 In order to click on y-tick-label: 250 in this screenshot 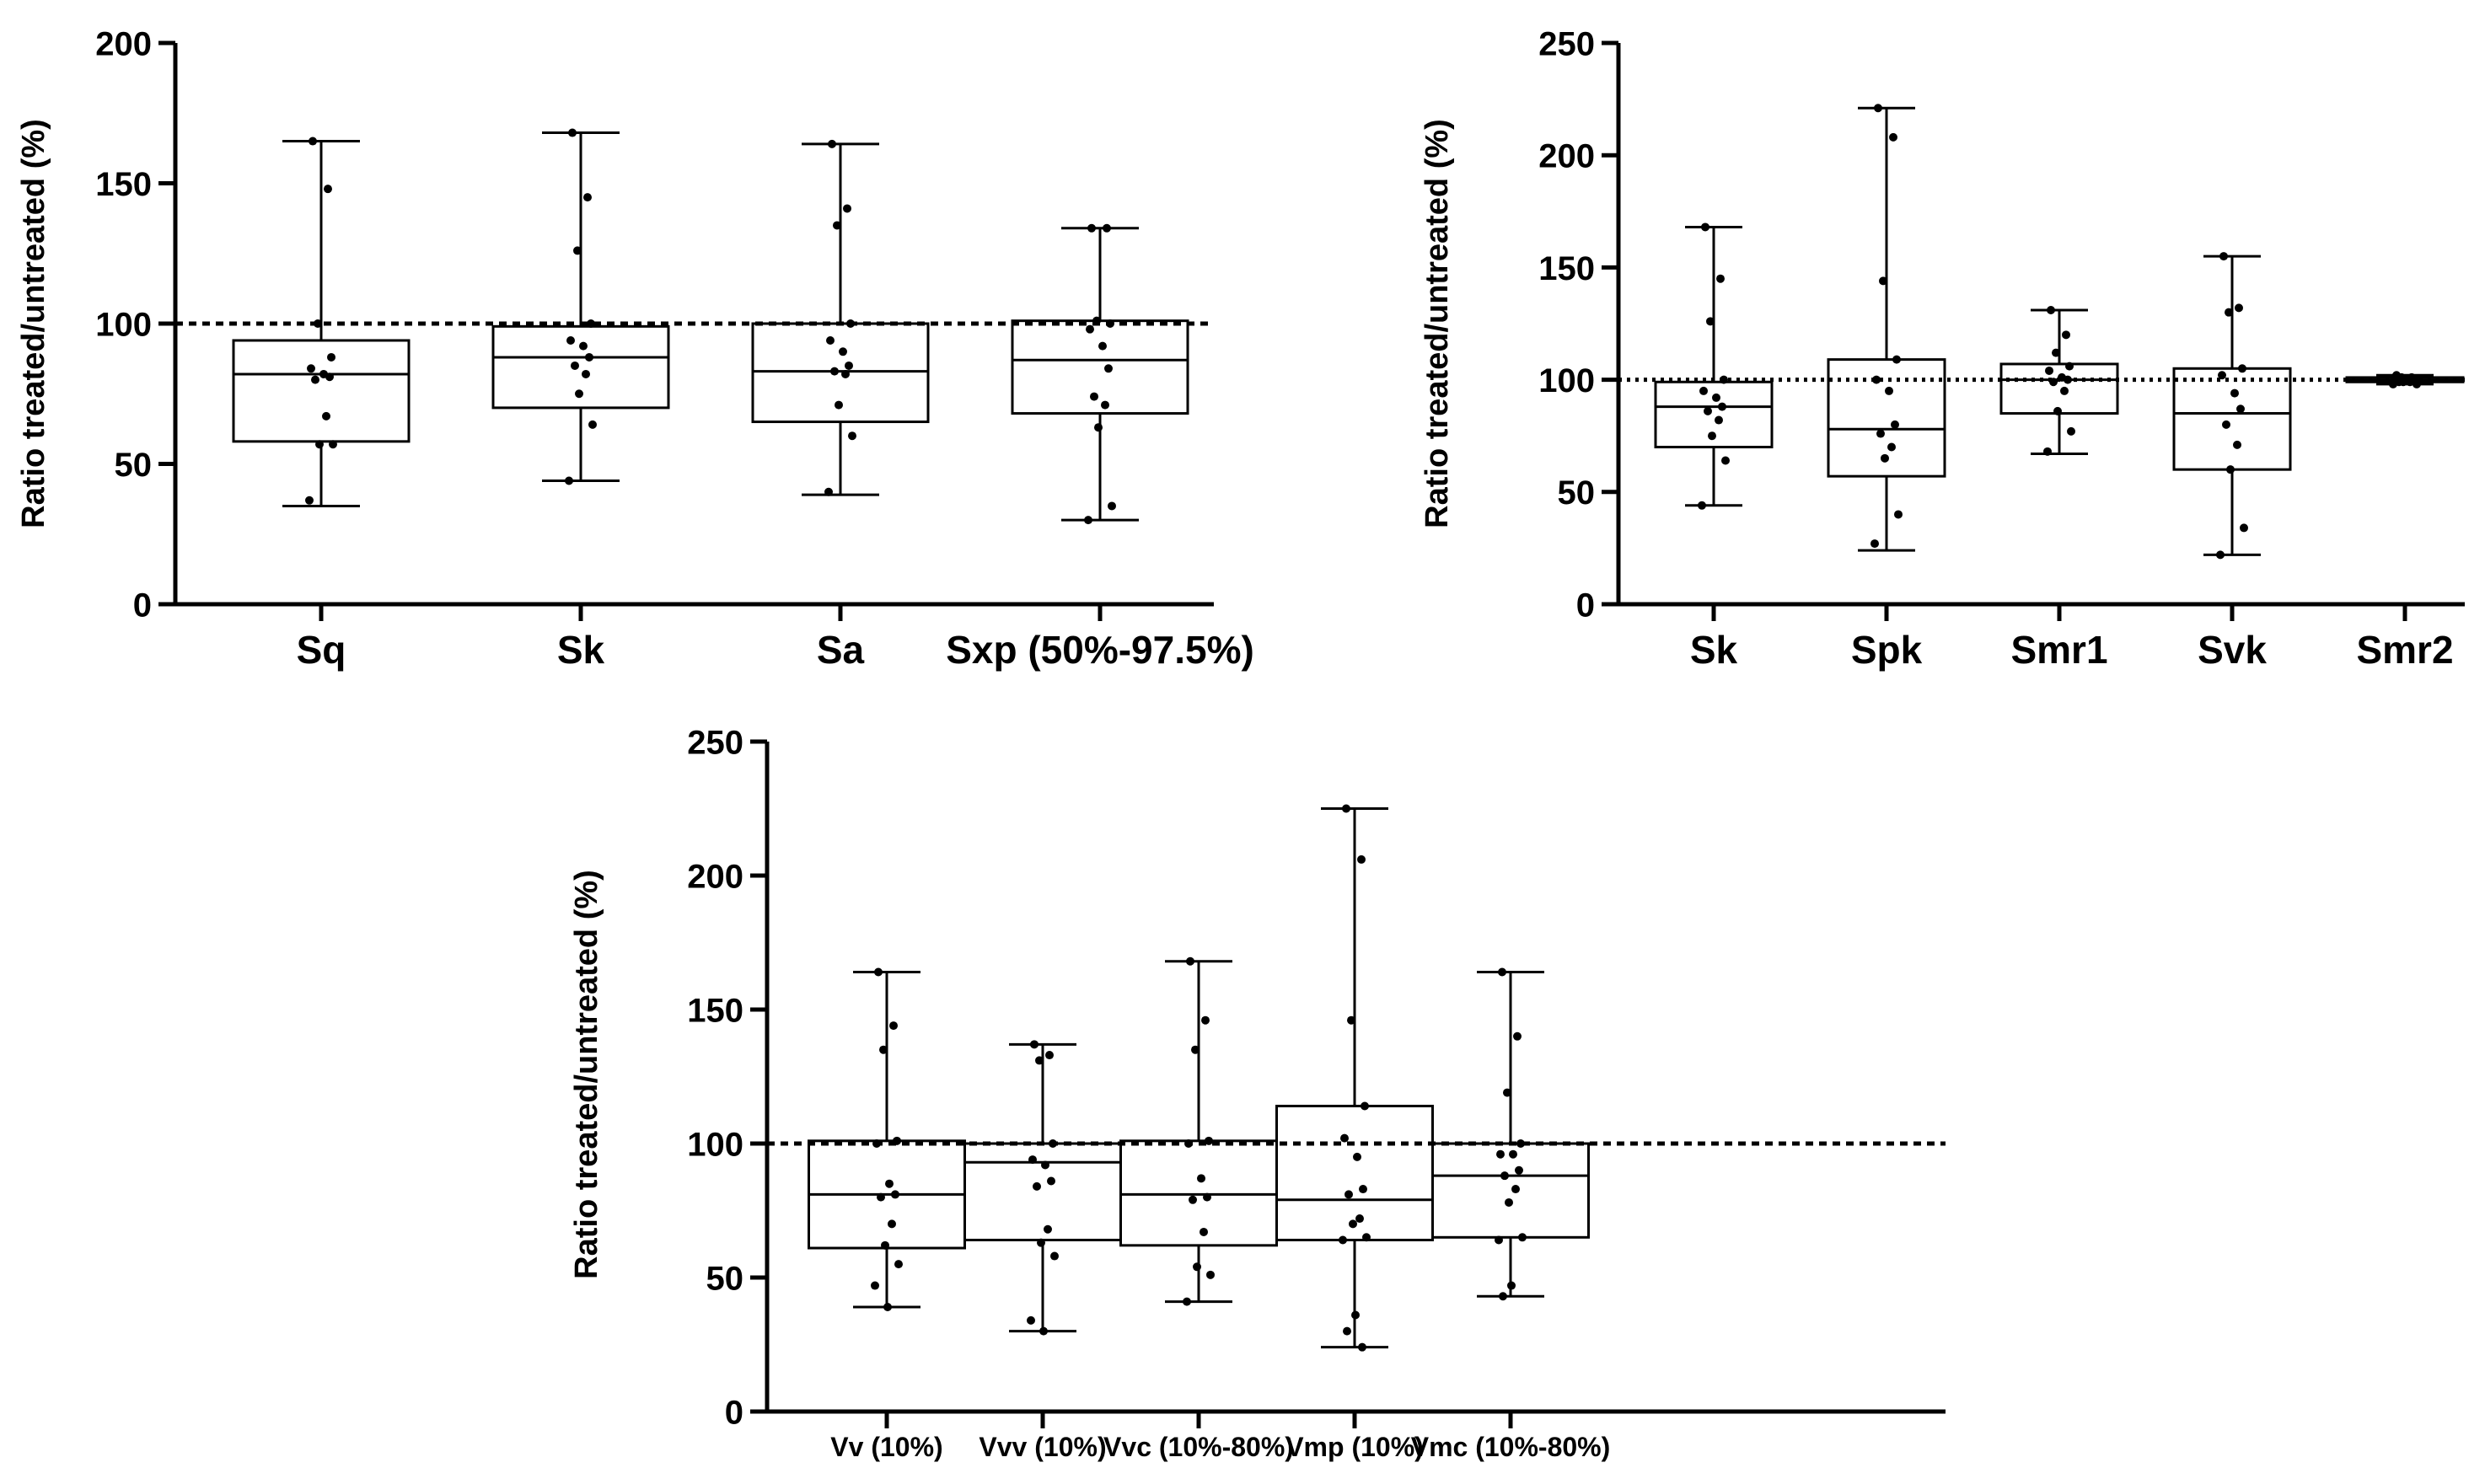, I will do `click(715, 742)`.